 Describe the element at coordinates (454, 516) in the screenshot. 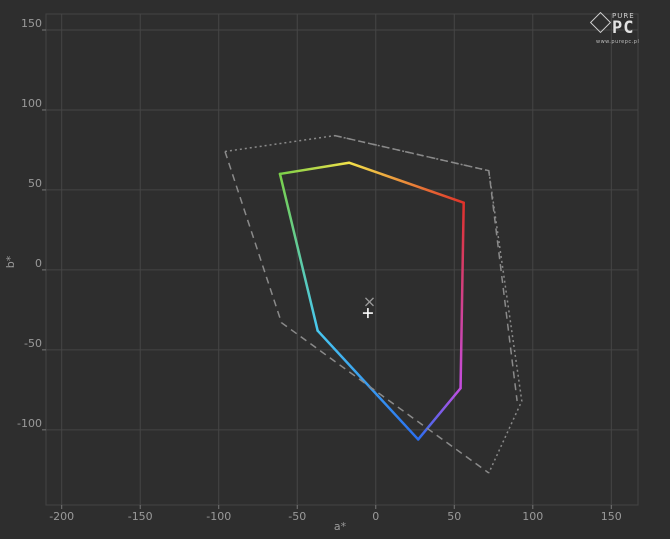

I see `x-tick-label: 50` at that location.